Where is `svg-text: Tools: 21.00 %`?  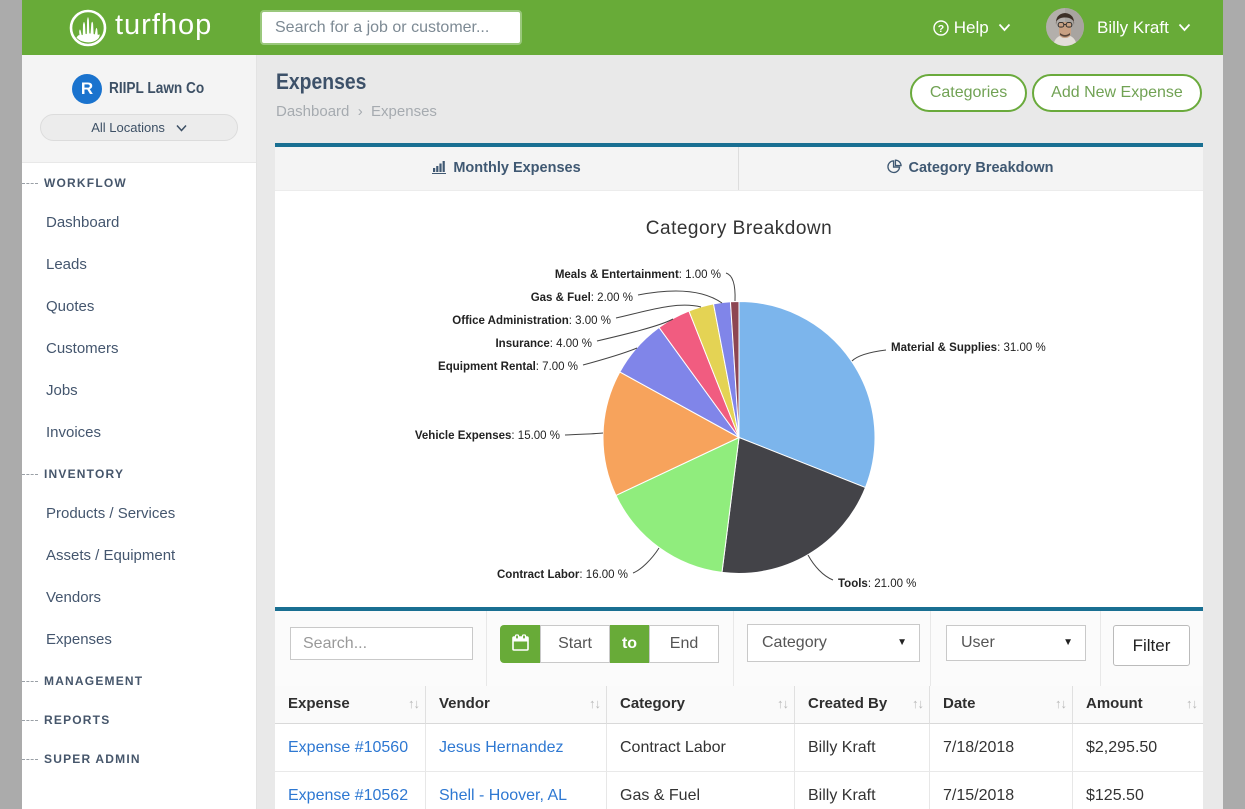 svg-text: Tools: 21.00 % is located at coordinates (877, 584).